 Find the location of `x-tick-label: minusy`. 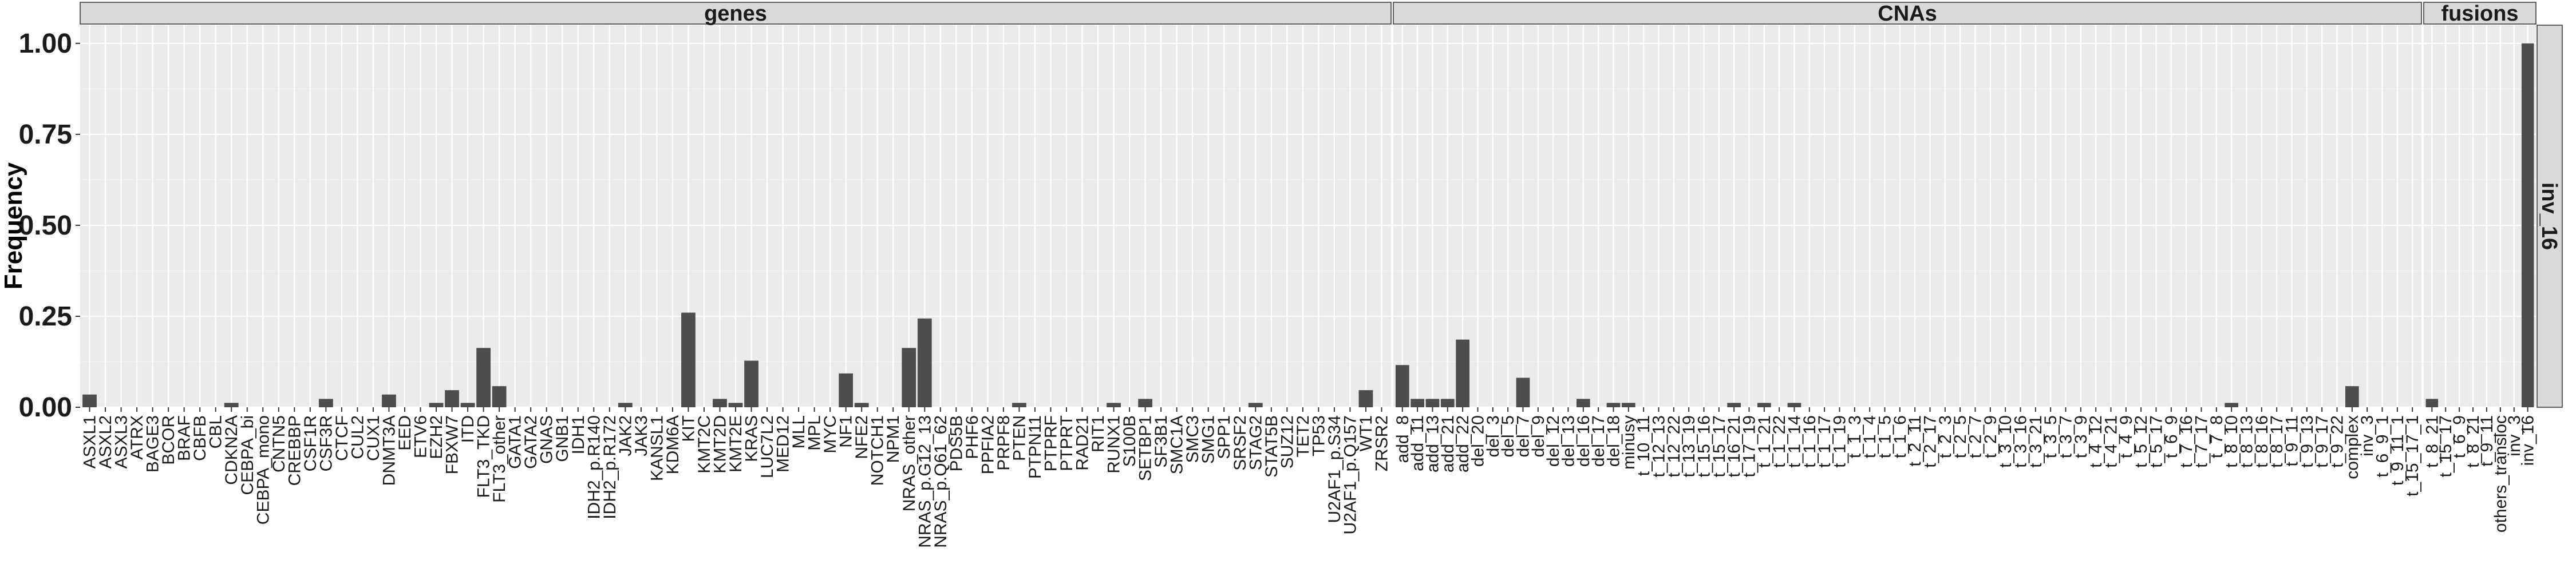

x-tick-label: minusy is located at coordinates (1628, 442).